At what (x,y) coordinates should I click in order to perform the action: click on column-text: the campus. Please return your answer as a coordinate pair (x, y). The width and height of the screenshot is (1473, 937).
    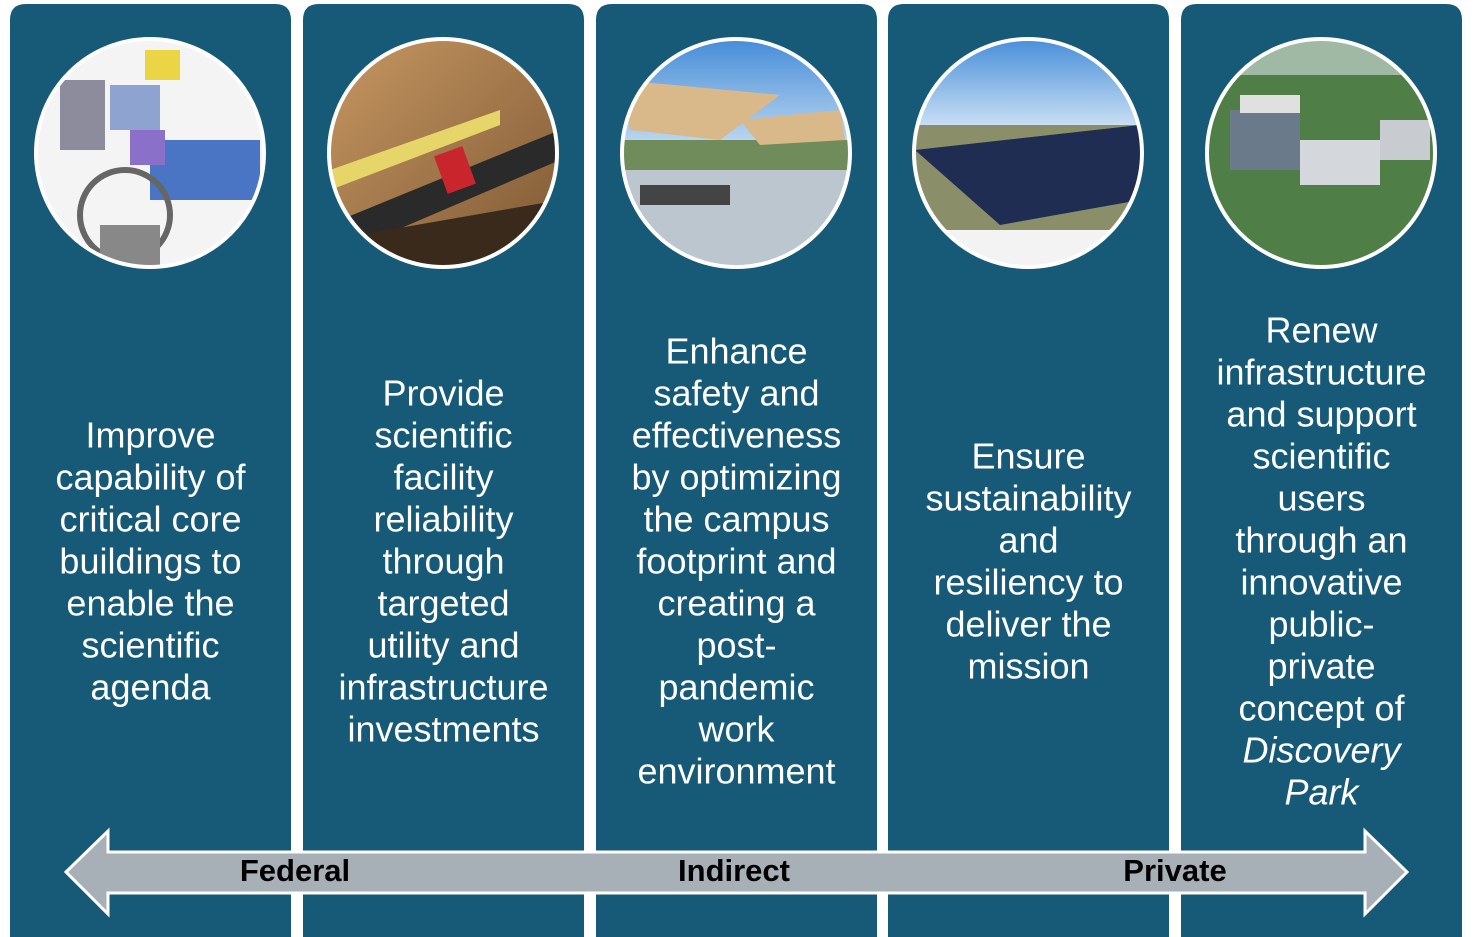
    Looking at the image, I should click on (736, 519).